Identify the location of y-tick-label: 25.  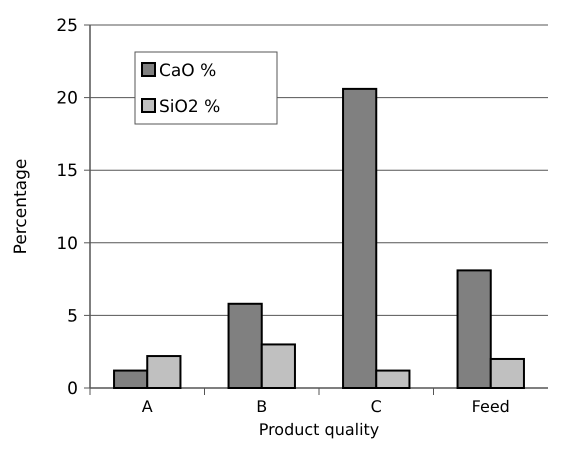
(67, 26).